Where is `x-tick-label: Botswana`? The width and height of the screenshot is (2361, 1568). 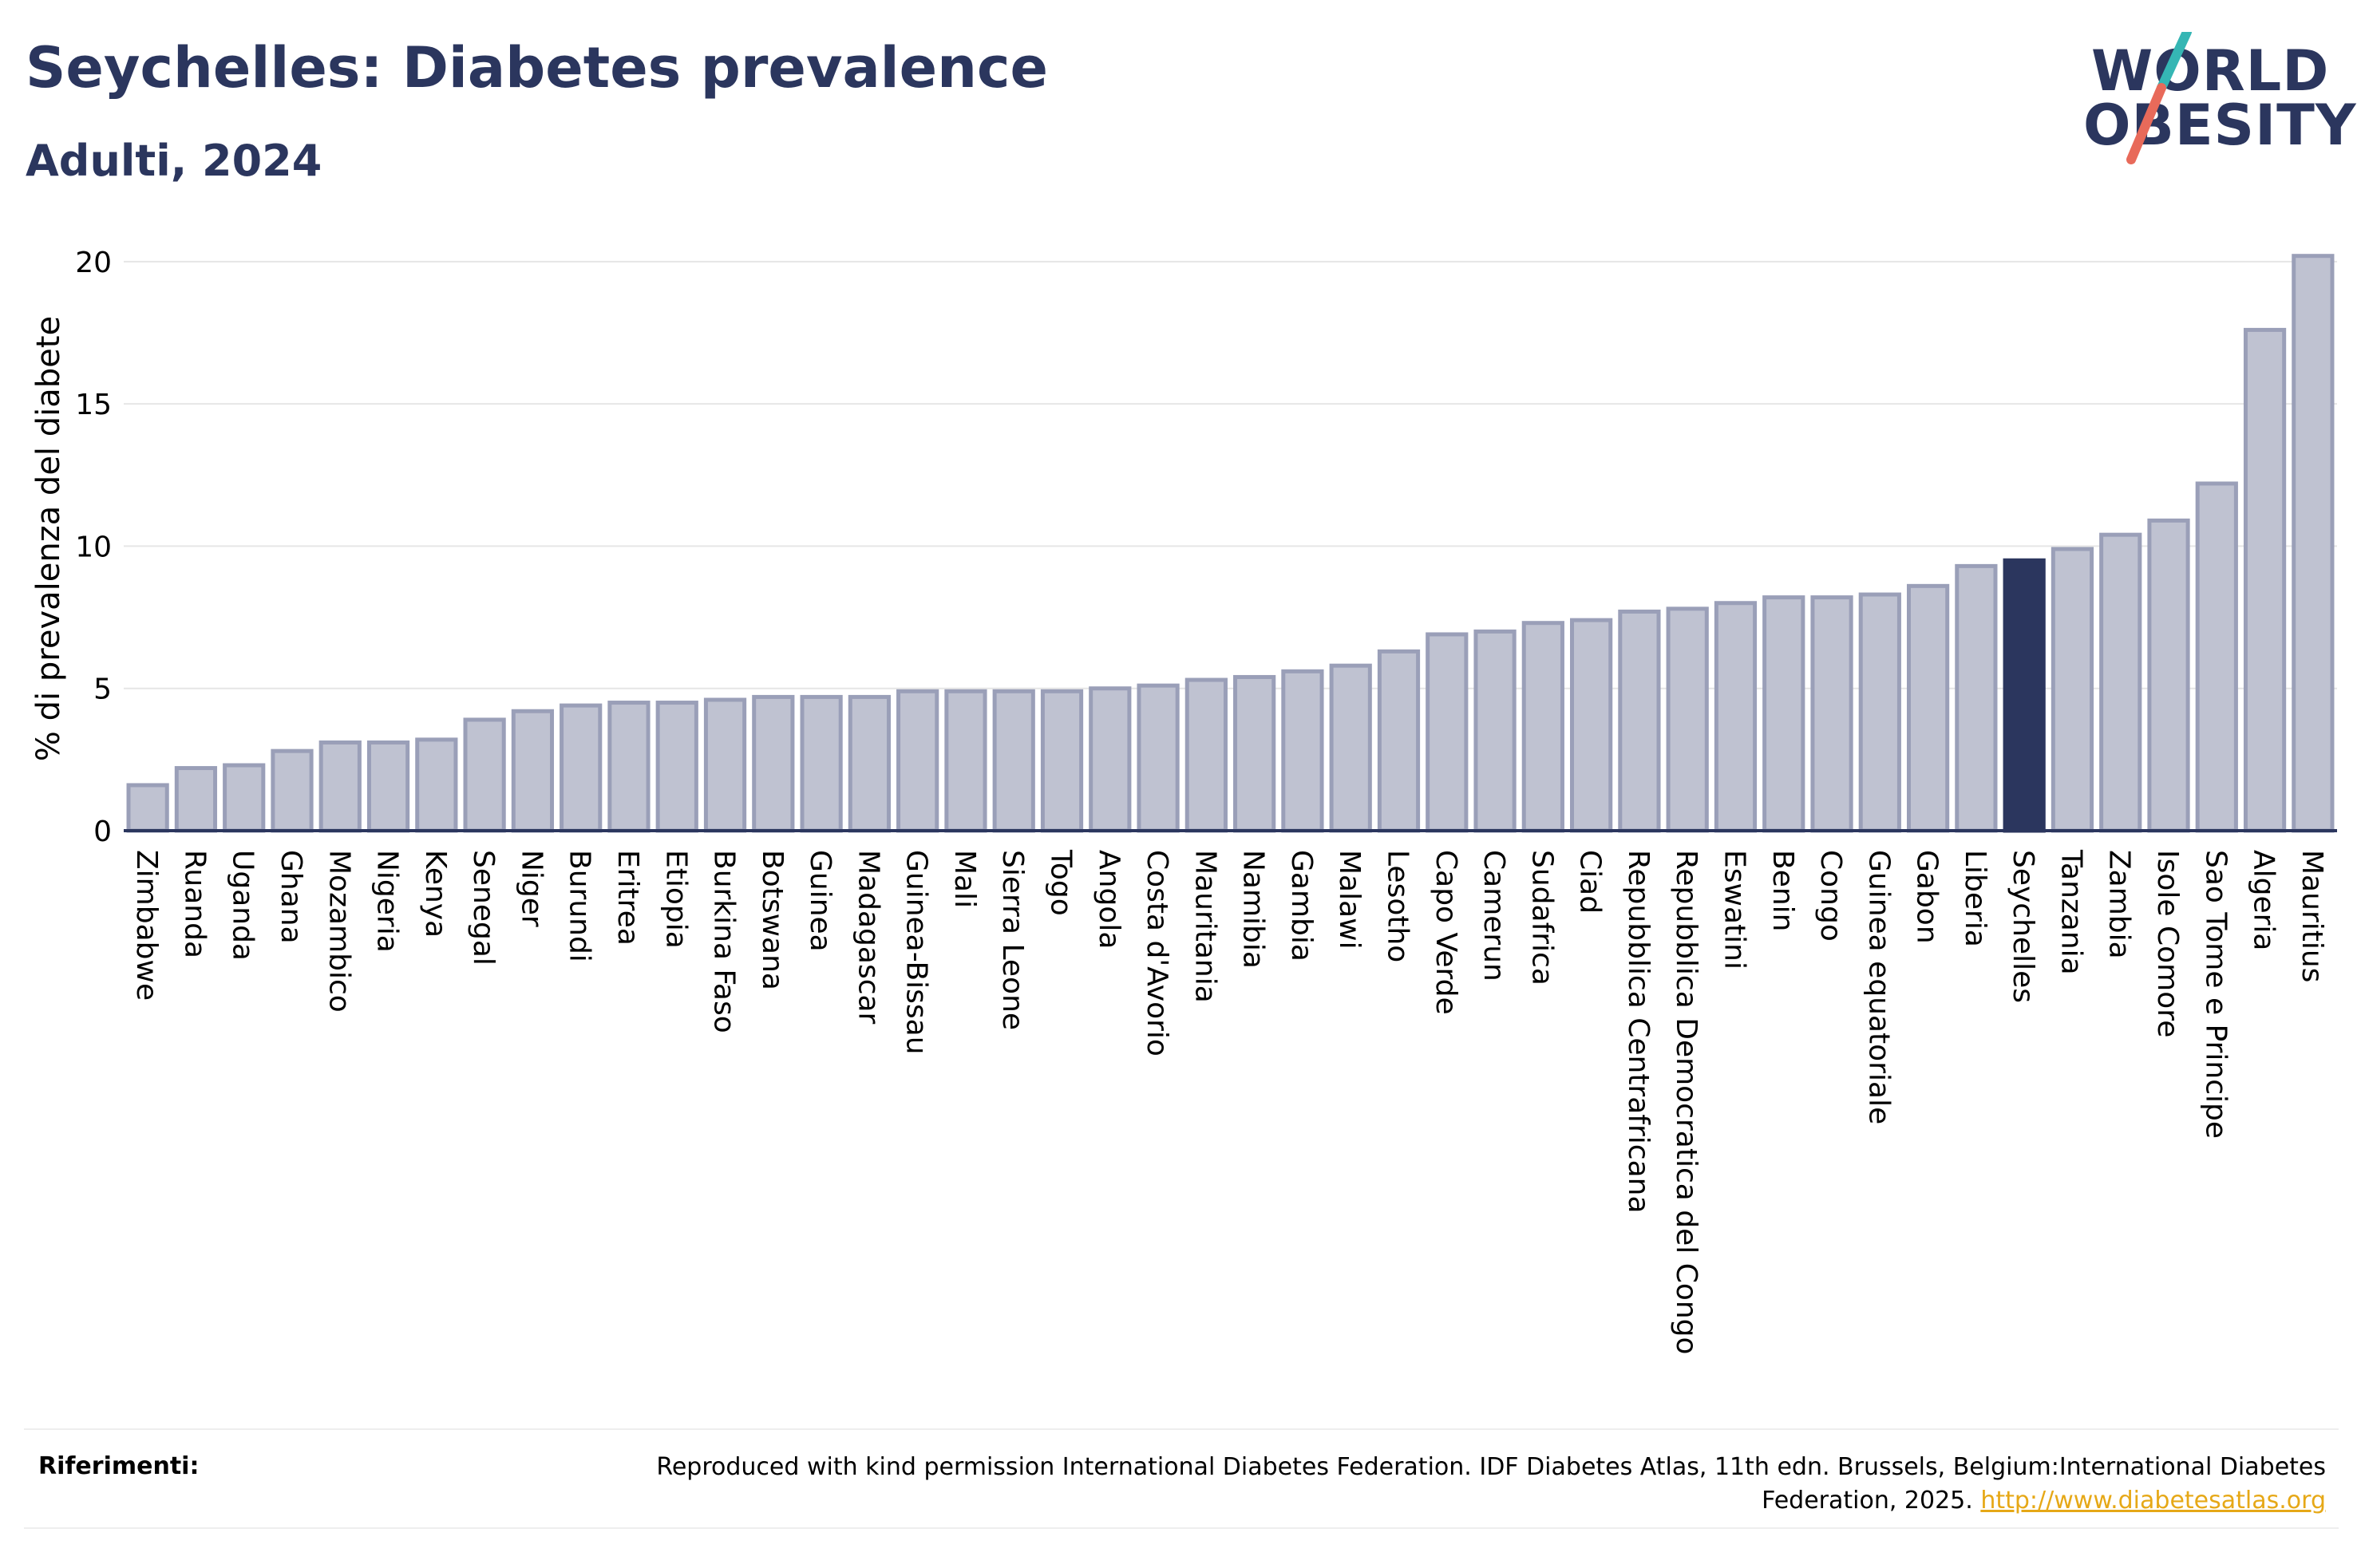 x-tick-label: Botswana is located at coordinates (772, 920).